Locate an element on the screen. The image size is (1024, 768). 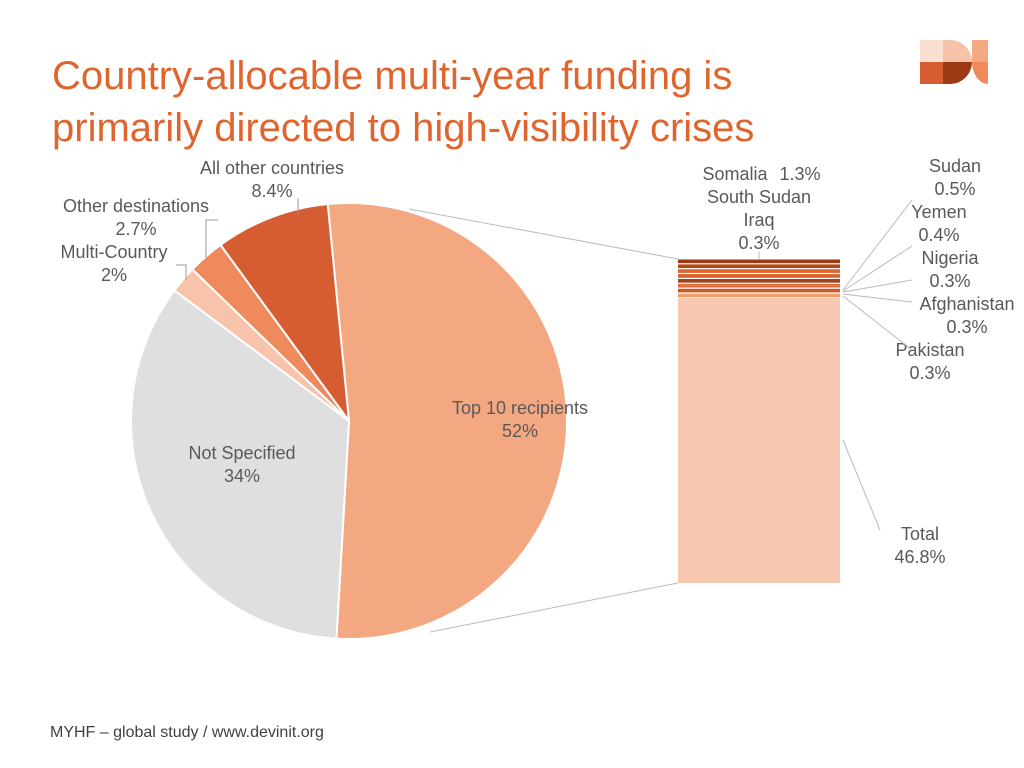
footer: MYHF – global study / www.devinit.org is located at coordinates (187, 732).